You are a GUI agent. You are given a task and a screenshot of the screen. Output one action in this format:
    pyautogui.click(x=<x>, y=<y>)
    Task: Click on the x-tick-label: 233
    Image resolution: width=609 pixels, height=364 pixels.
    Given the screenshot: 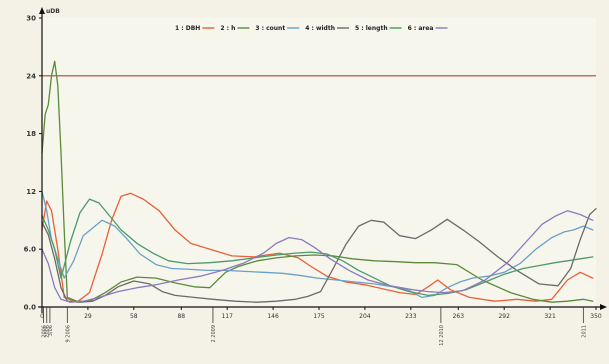 What is the action you would take?
    pyautogui.click(x=411, y=316)
    